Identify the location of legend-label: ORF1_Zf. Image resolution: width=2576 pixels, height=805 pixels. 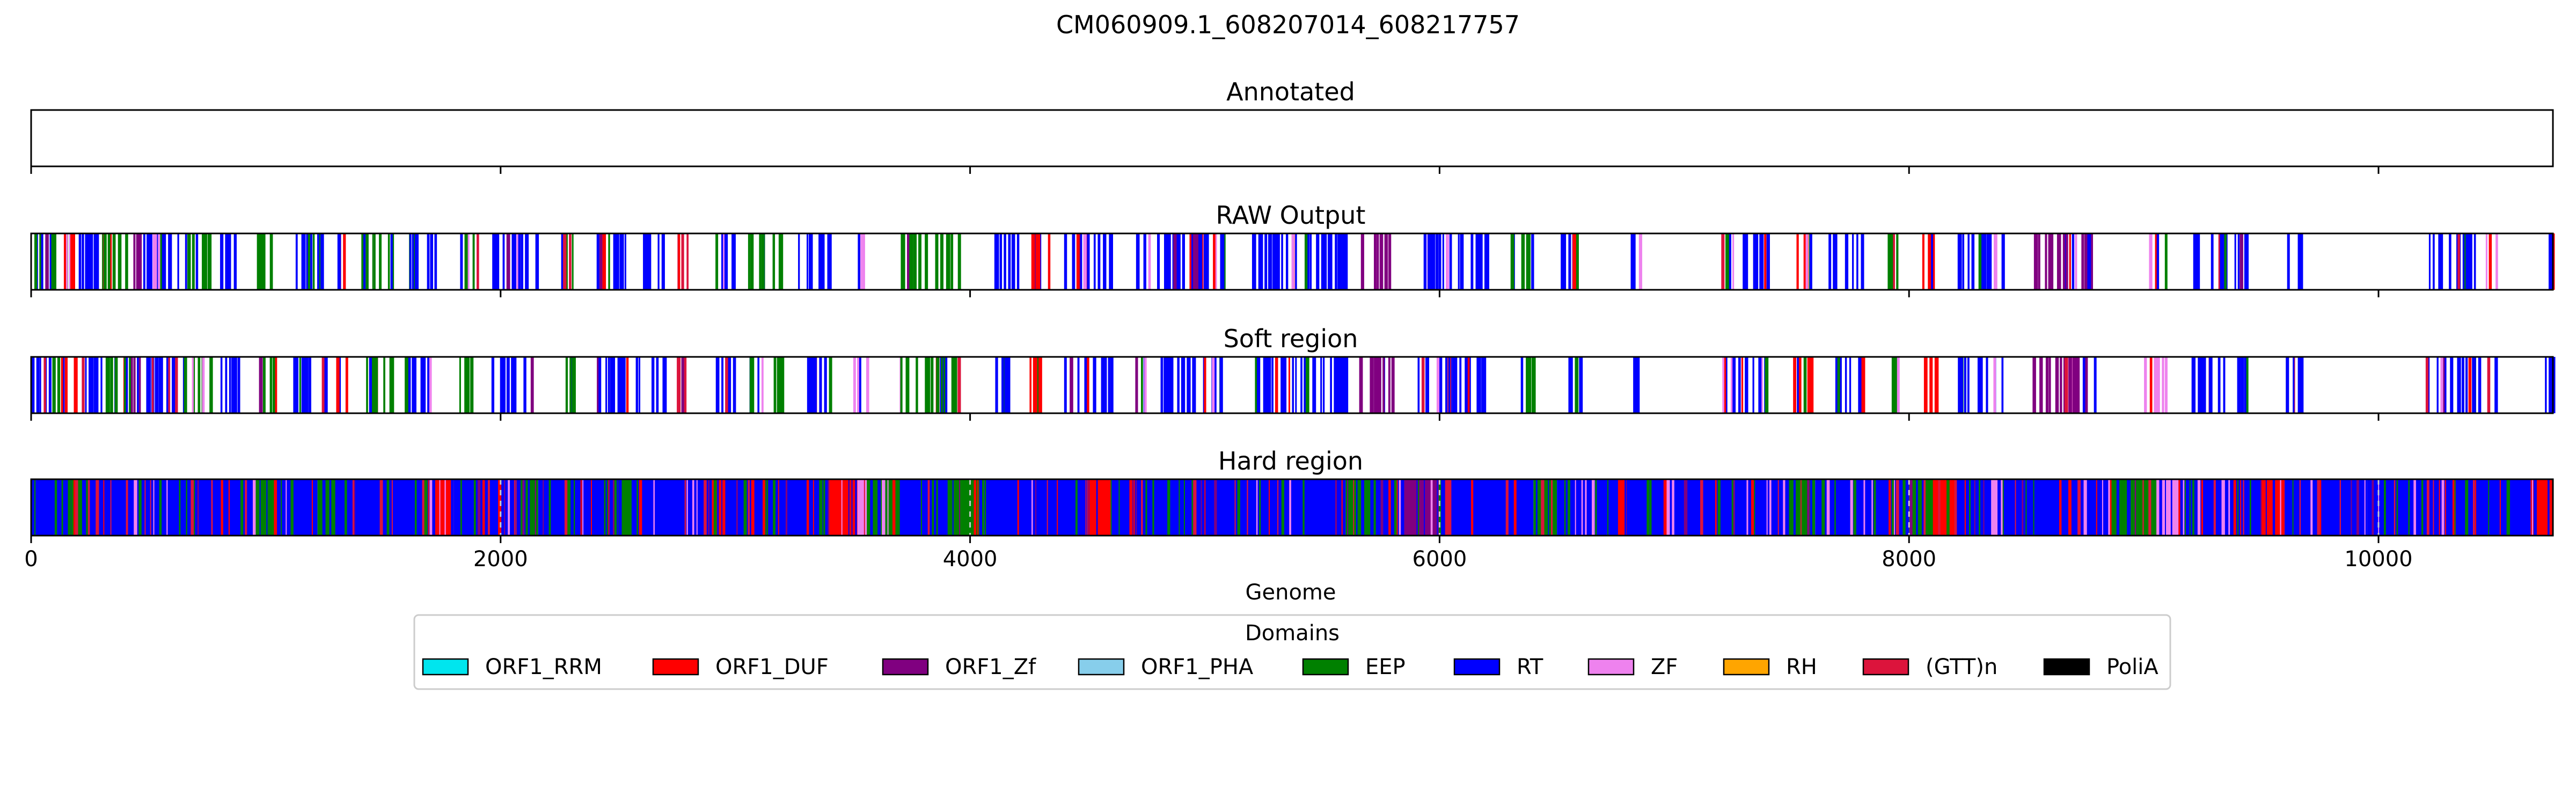
(990, 667).